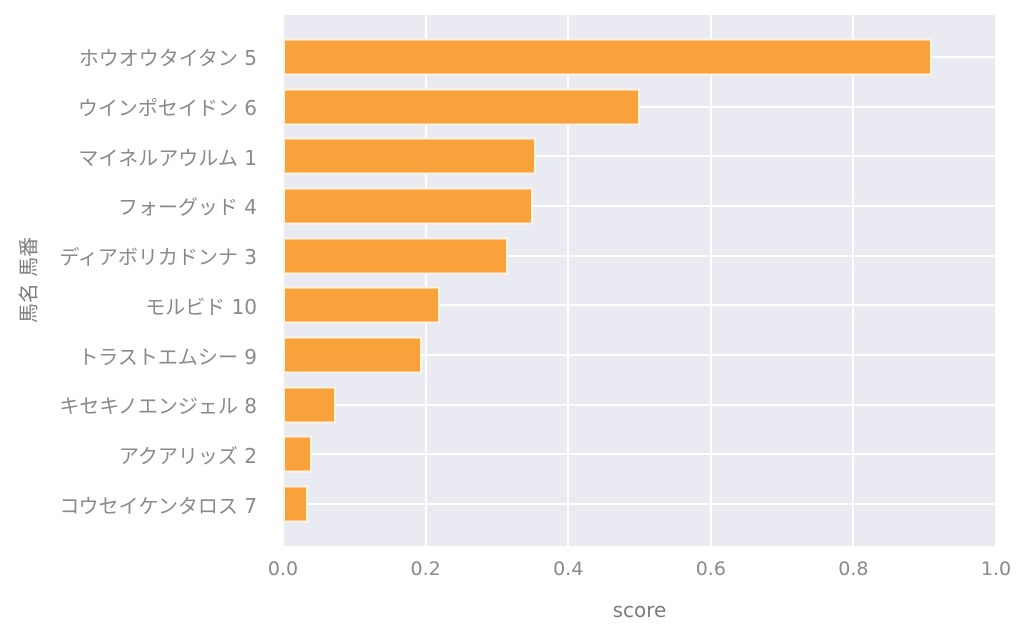  I want to click on x-tick-label: 0.8, so click(853, 569).